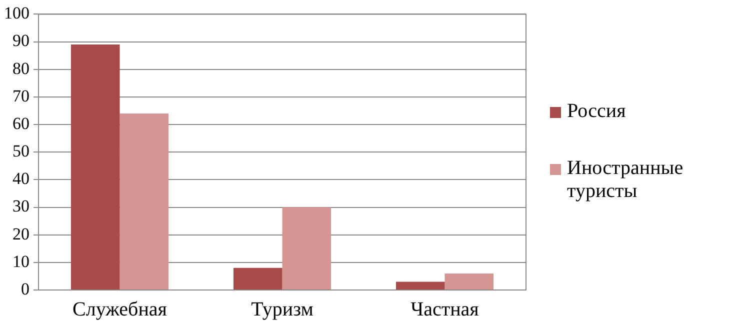 The height and width of the screenshot is (330, 733). What do you see at coordinates (21, 206) in the screenshot?
I see `y-tick-label: 30` at bounding box center [21, 206].